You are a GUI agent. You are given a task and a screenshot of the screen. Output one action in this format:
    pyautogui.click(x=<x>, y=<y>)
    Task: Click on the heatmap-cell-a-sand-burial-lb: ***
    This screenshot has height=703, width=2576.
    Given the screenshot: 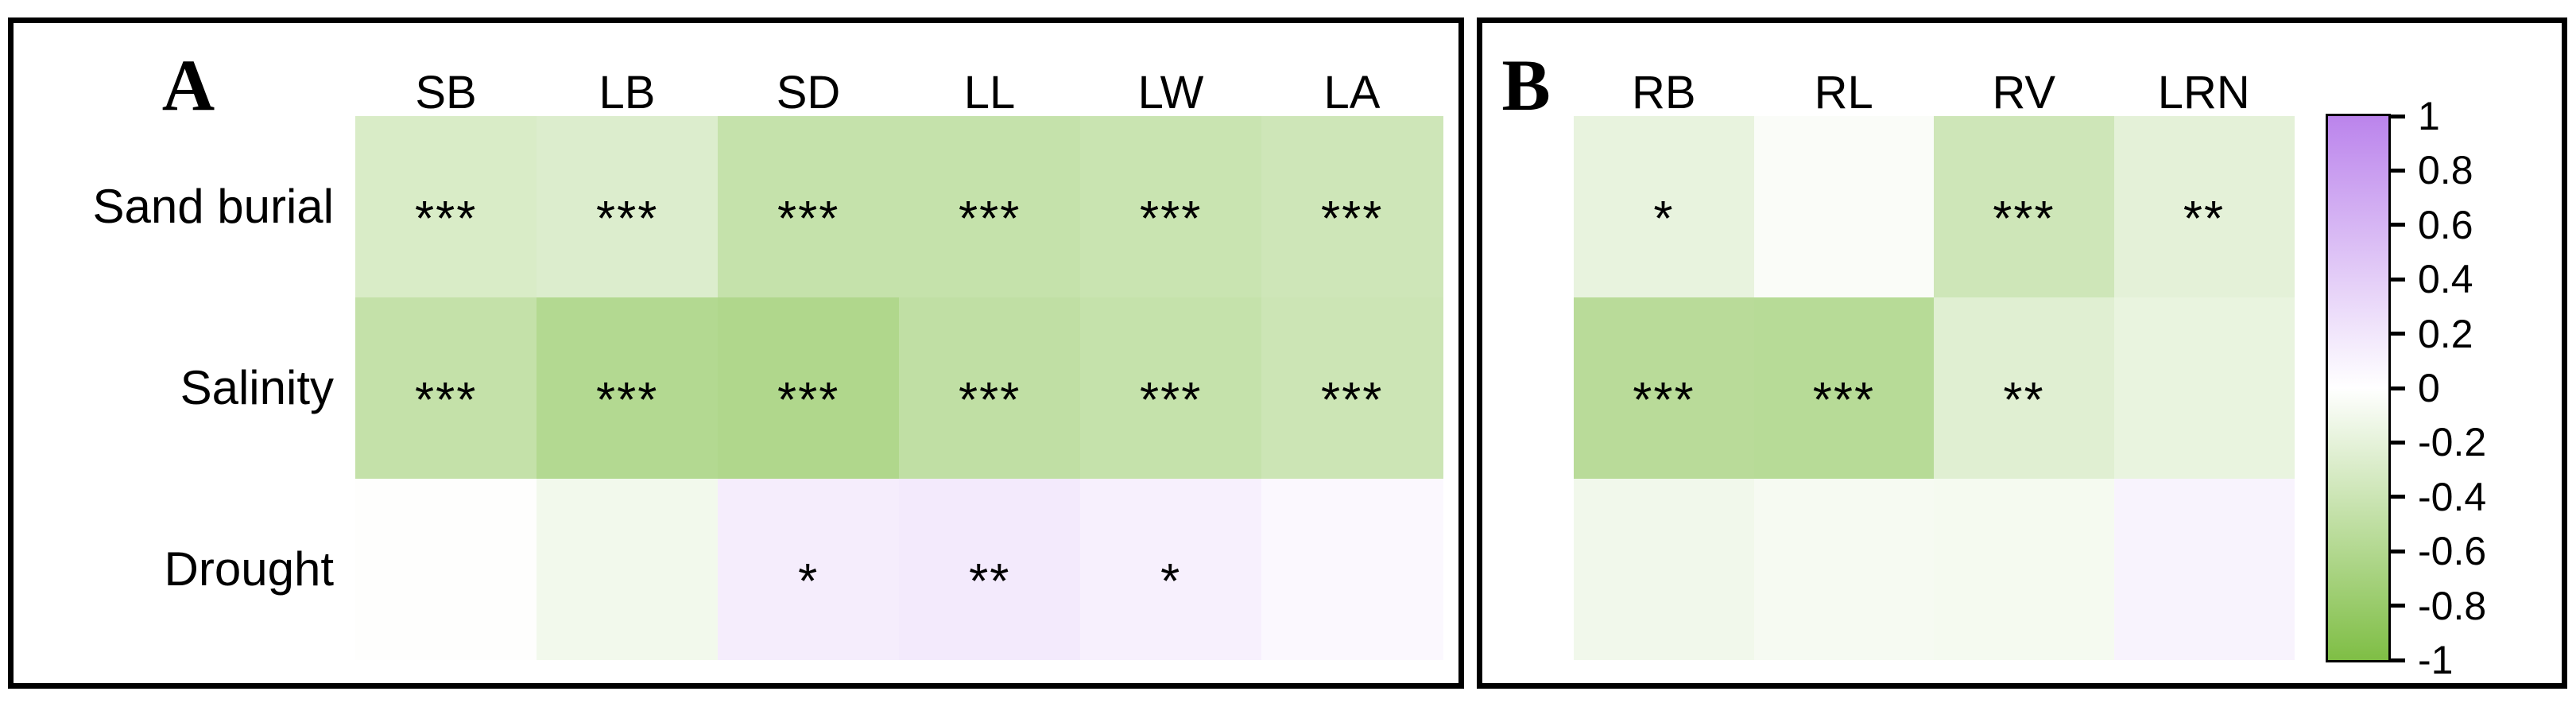 What is the action you would take?
    pyautogui.click(x=628, y=206)
    